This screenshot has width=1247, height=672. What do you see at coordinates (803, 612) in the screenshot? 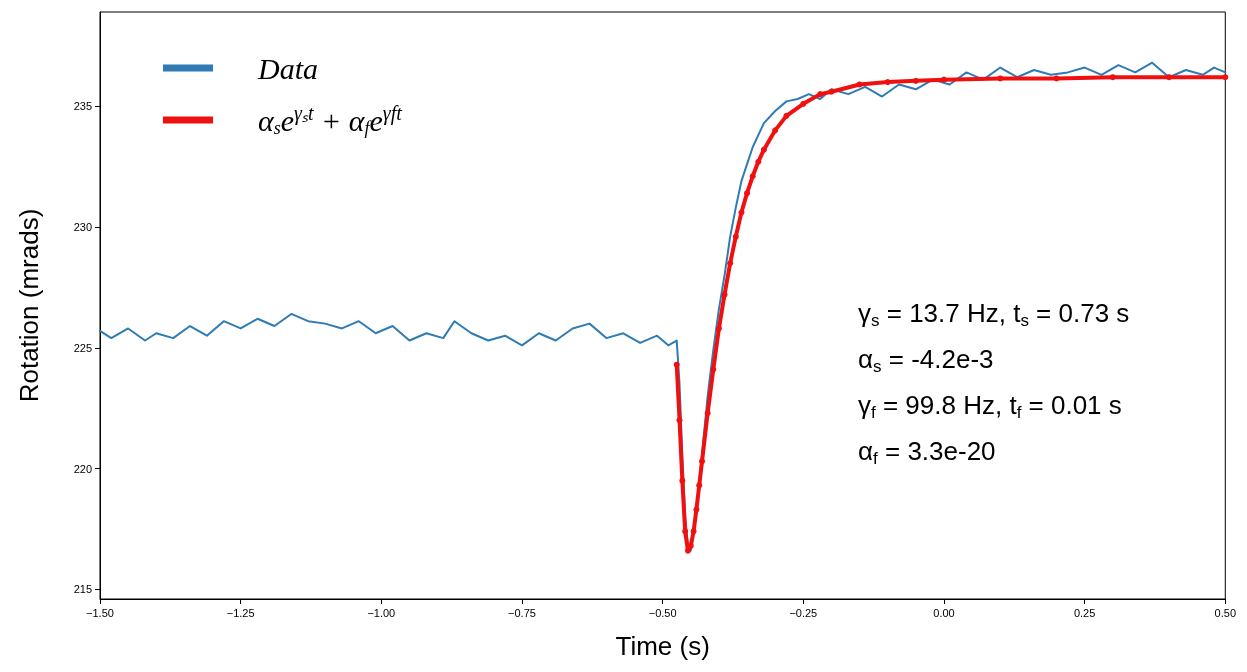
I see `x-tick-label: −0.25` at bounding box center [803, 612].